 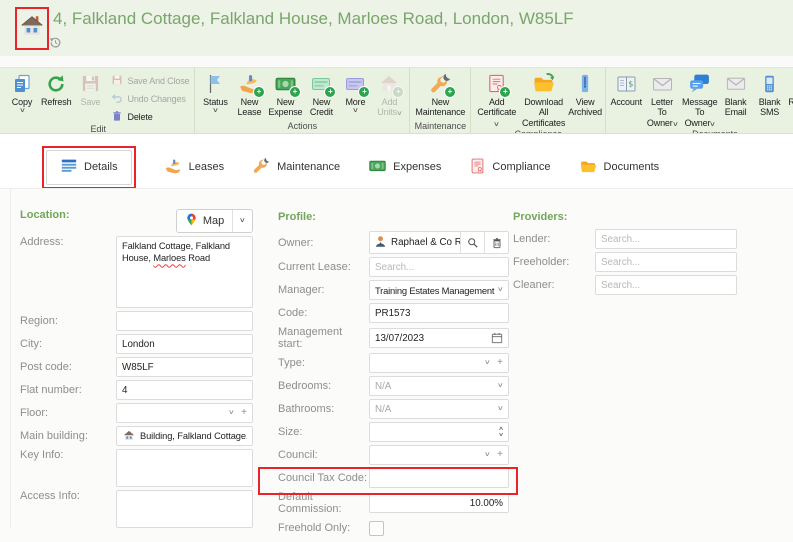 I want to click on bedrooms-label: Bedrooms:, so click(x=305, y=386).